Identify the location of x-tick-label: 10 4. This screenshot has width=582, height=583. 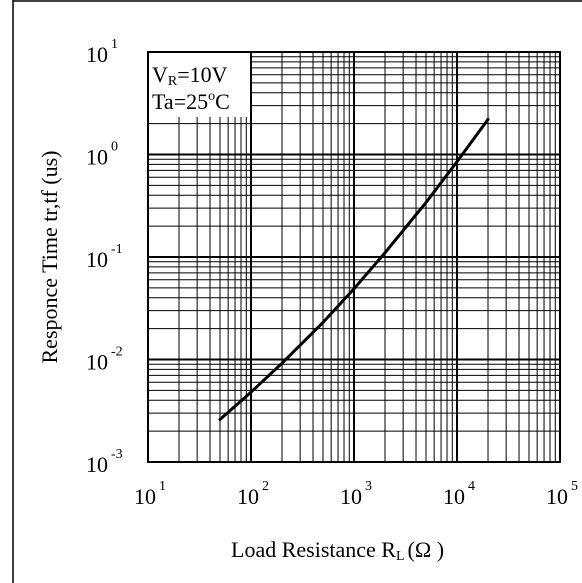
(459, 494).